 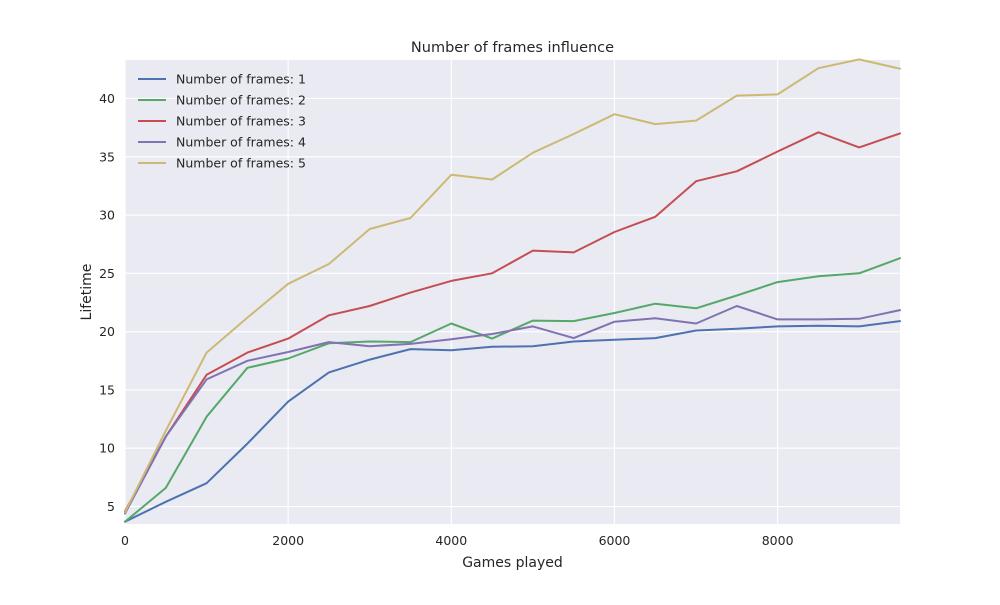 What do you see at coordinates (241, 100) in the screenshot?
I see `legend-label: Number of frames: 2` at bounding box center [241, 100].